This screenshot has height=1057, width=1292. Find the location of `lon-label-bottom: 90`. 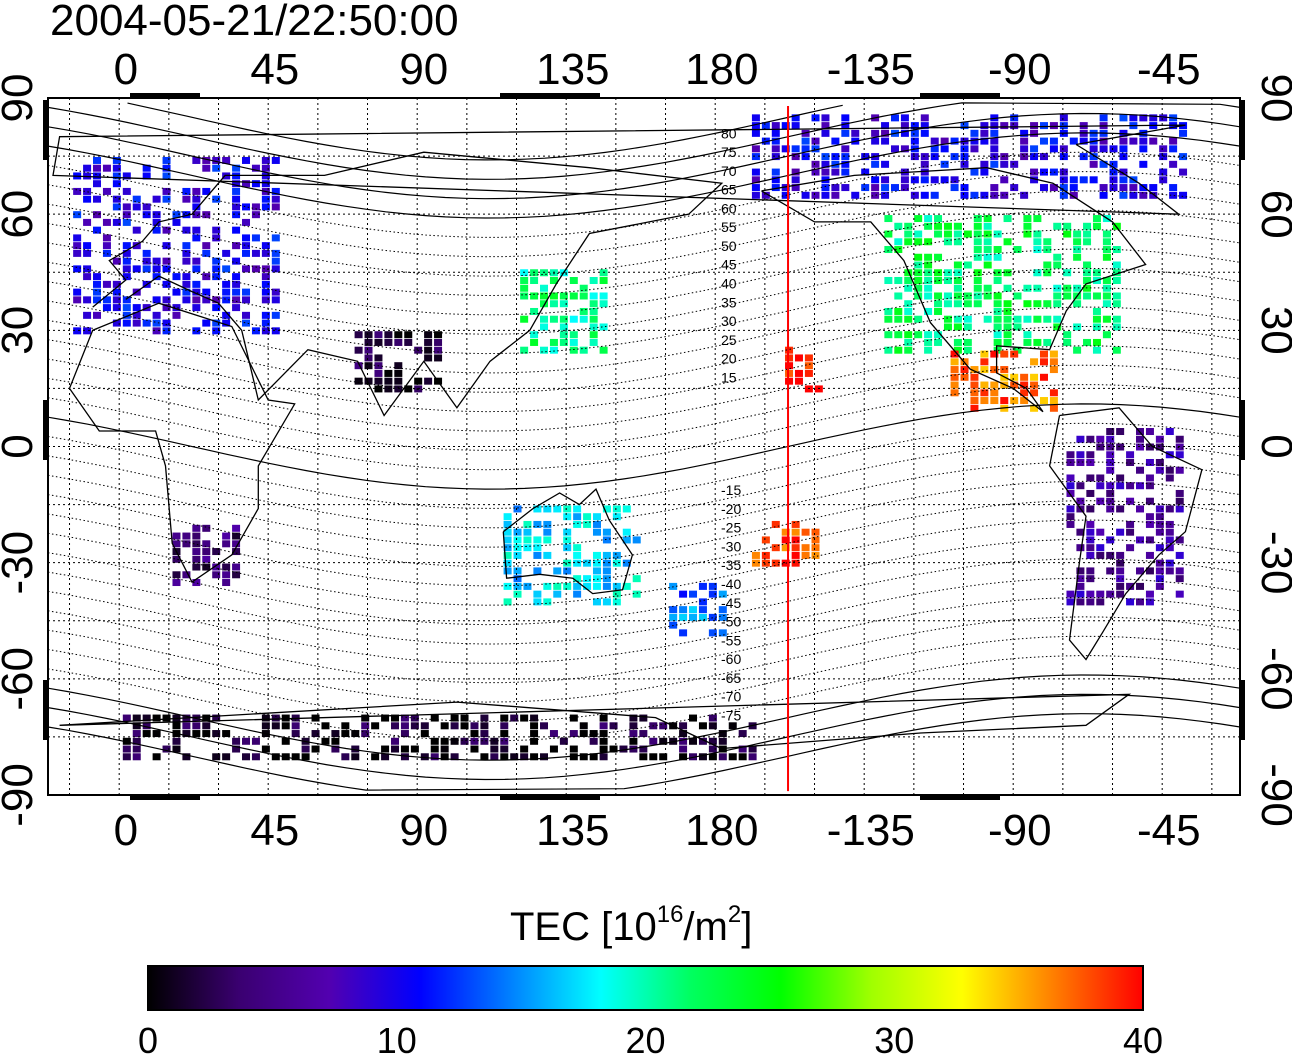

lon-label-bottom: 90 is located at coordinates (423, 830).